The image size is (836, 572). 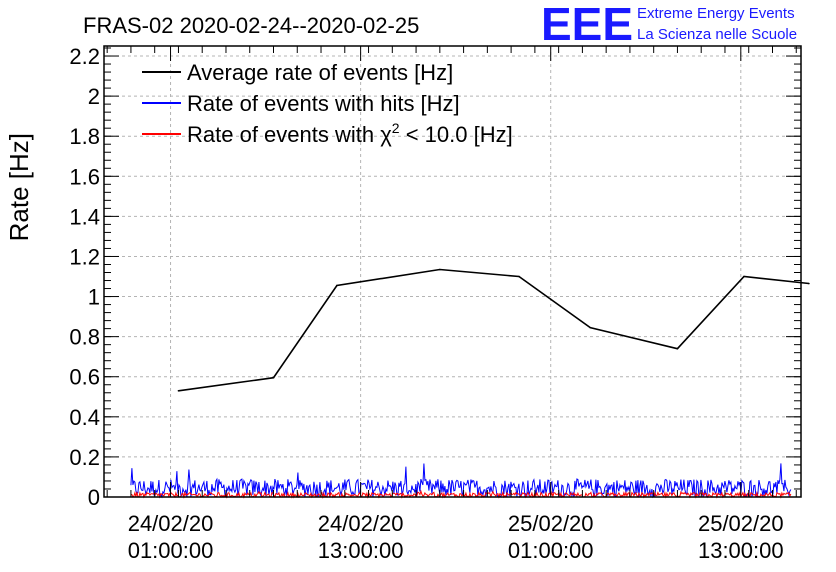 I want to click on noise-series, so click(x=461, y=481).